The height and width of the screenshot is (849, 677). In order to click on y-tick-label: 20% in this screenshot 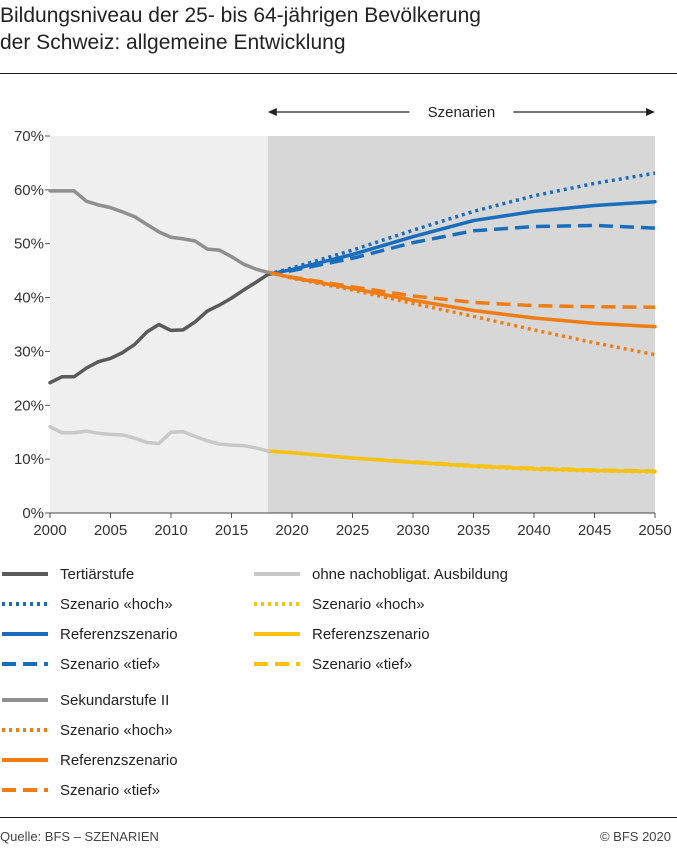, I will do `click(29, 405)`.